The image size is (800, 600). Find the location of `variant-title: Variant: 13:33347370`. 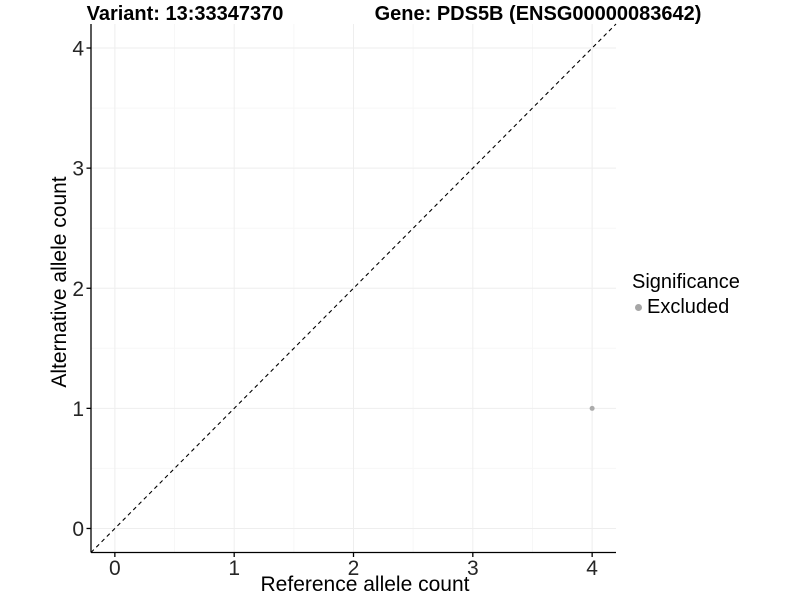

variant-title: Variant: 13:33347370 is located at coordinates (185, 14).